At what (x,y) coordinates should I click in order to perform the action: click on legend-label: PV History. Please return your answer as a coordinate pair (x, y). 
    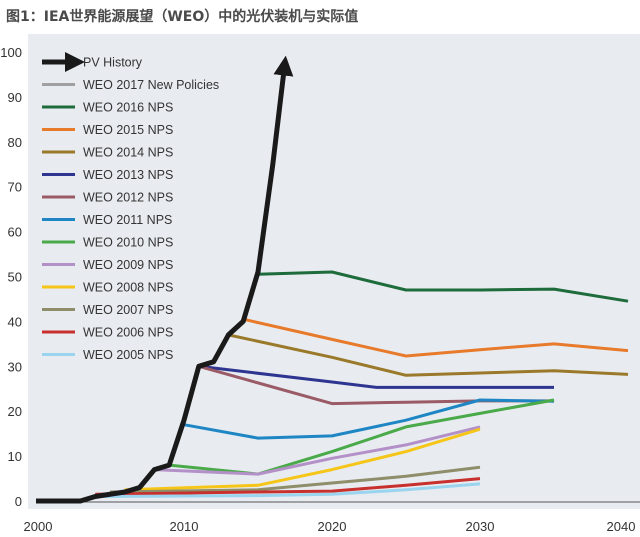
    Looking at the image, I should click on (113, 63).